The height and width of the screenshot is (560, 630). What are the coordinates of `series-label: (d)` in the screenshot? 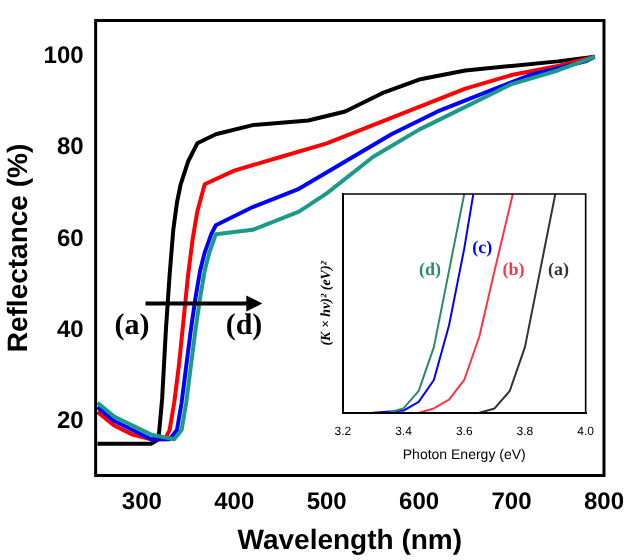 It's located at (430, 269).